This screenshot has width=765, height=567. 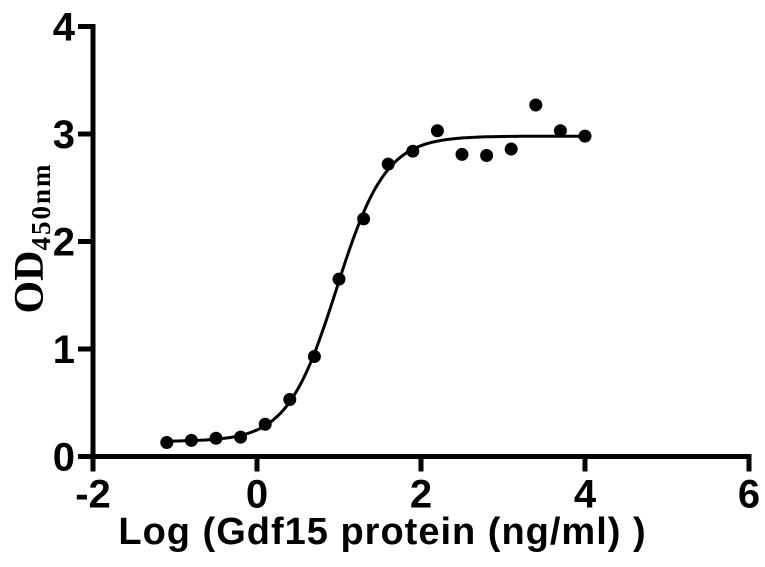 What do you see at coordinates (64, 135) in the screenshot?
I see `y-tick-label: 3` at bounding box center [64, 135].